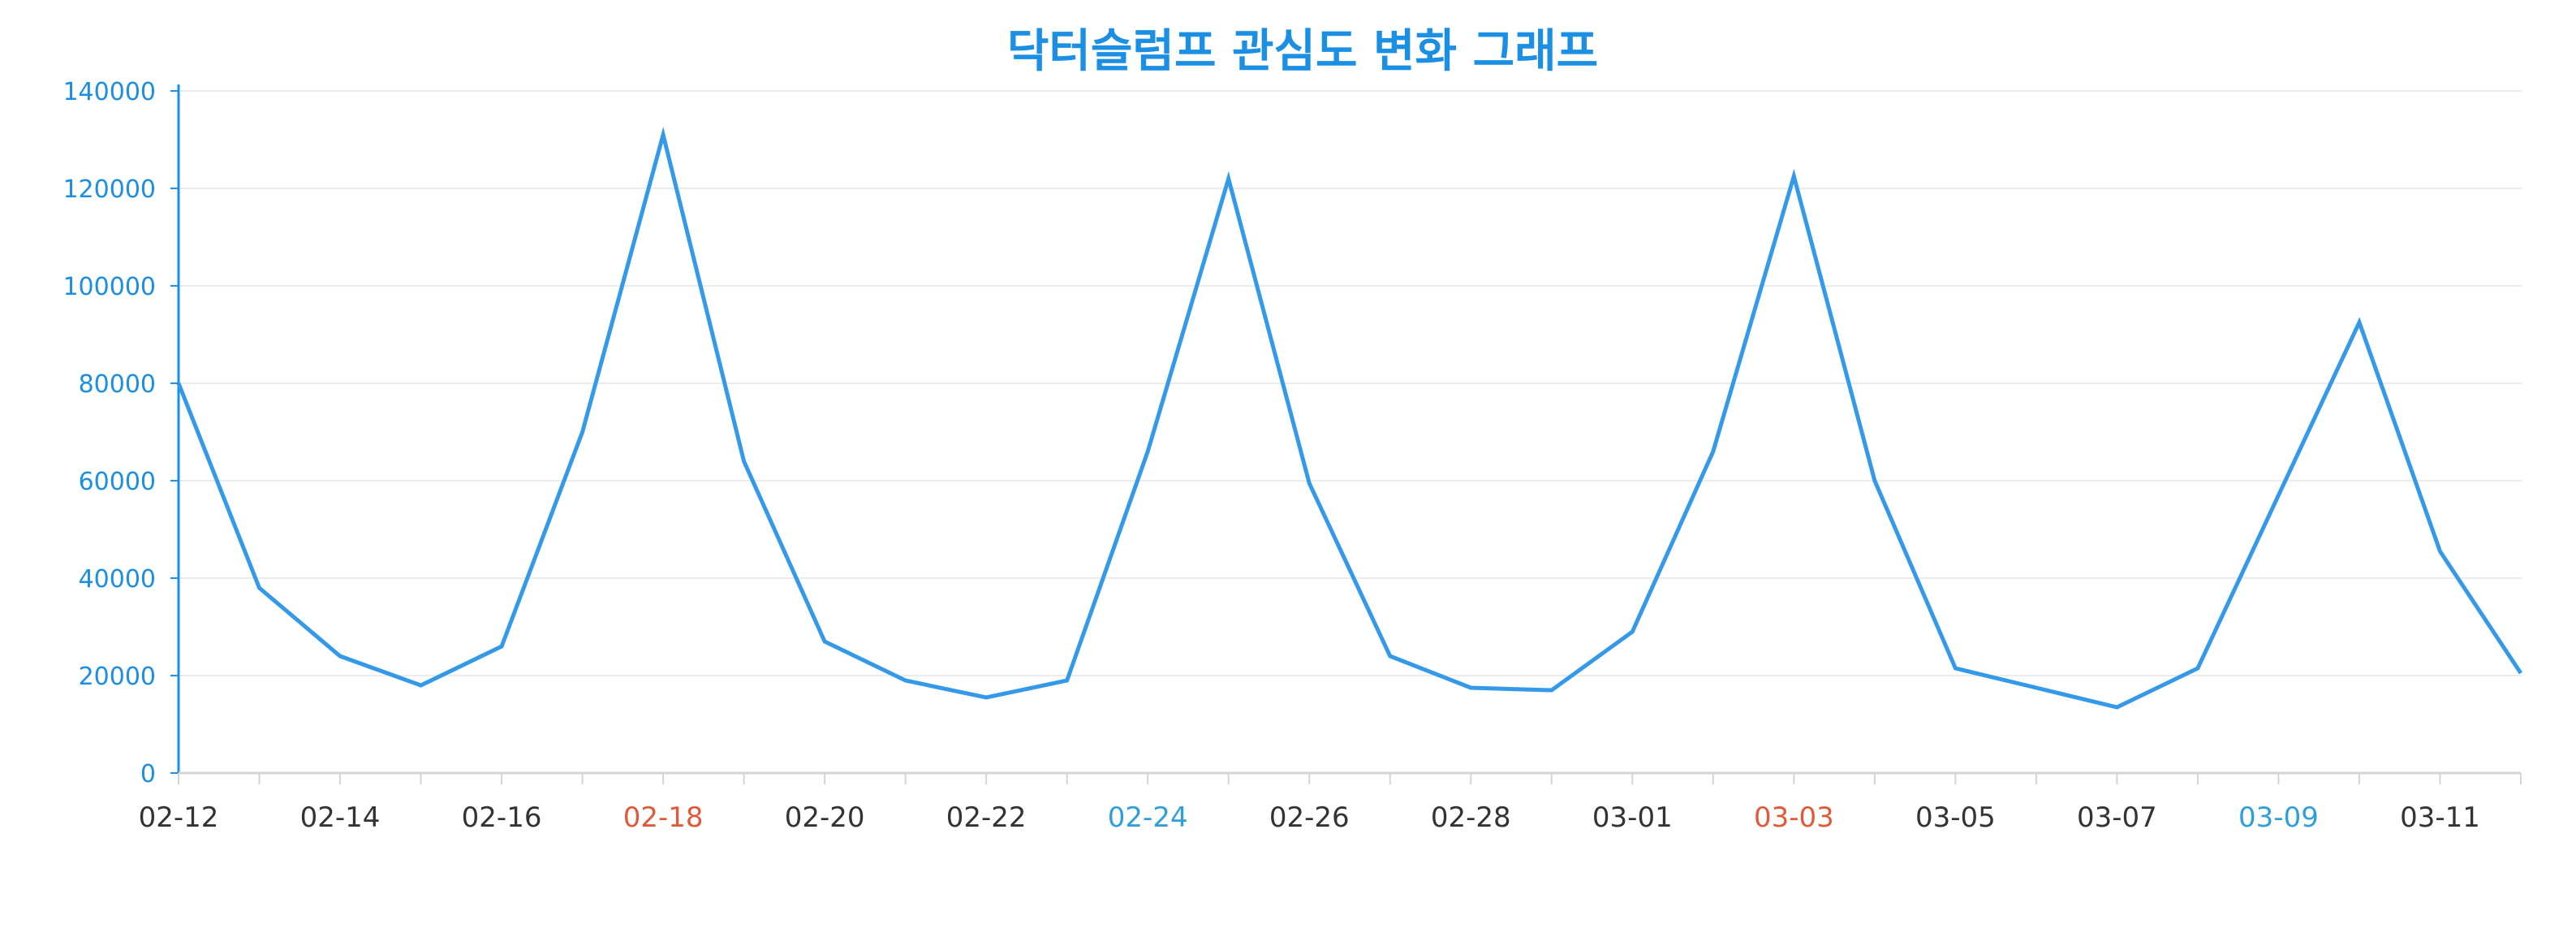  What do you see at coordinates (825, 817) in the screenshot?
I see `x-tick-label: 02-20` at bounding box center [825, 817].